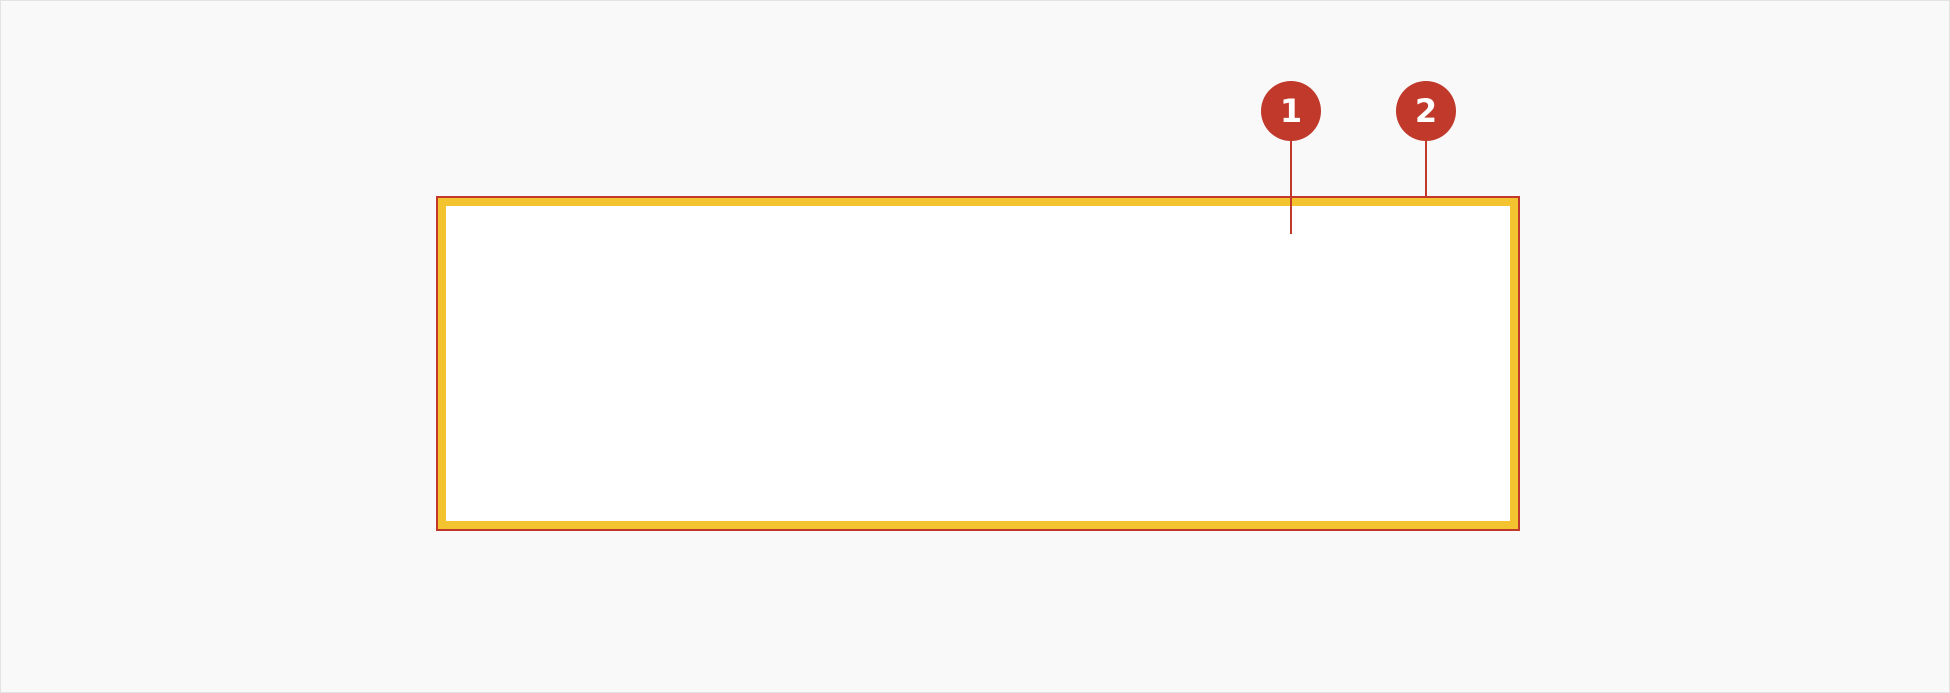  I want to click on marker-2-badge: 2, so click(1426, 111).